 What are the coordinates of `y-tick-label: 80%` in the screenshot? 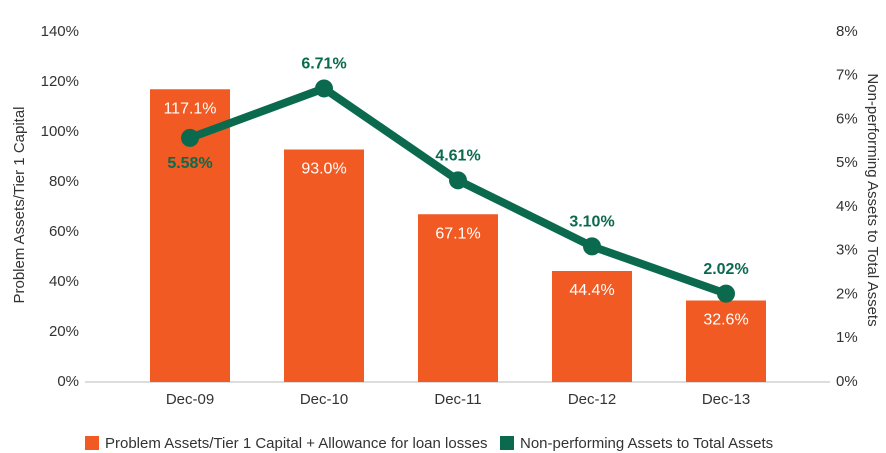 It's located at (64, 181).